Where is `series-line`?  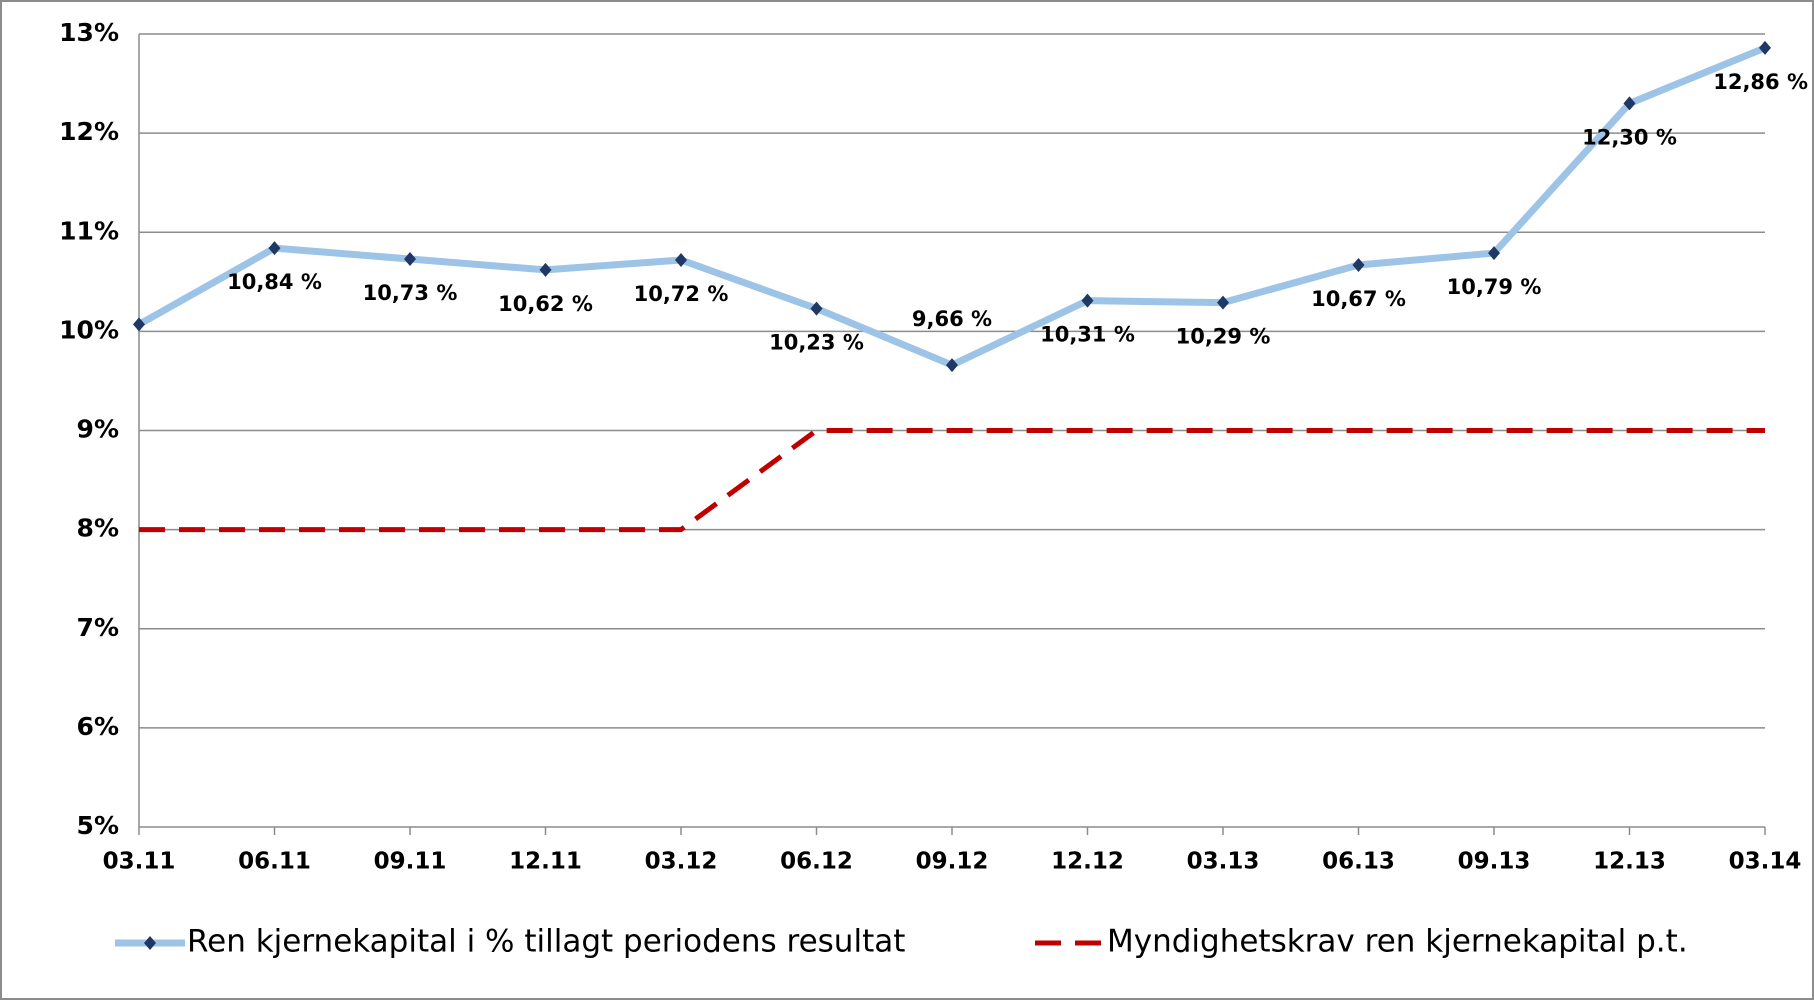 series-line is located at coordinates (952, 480).